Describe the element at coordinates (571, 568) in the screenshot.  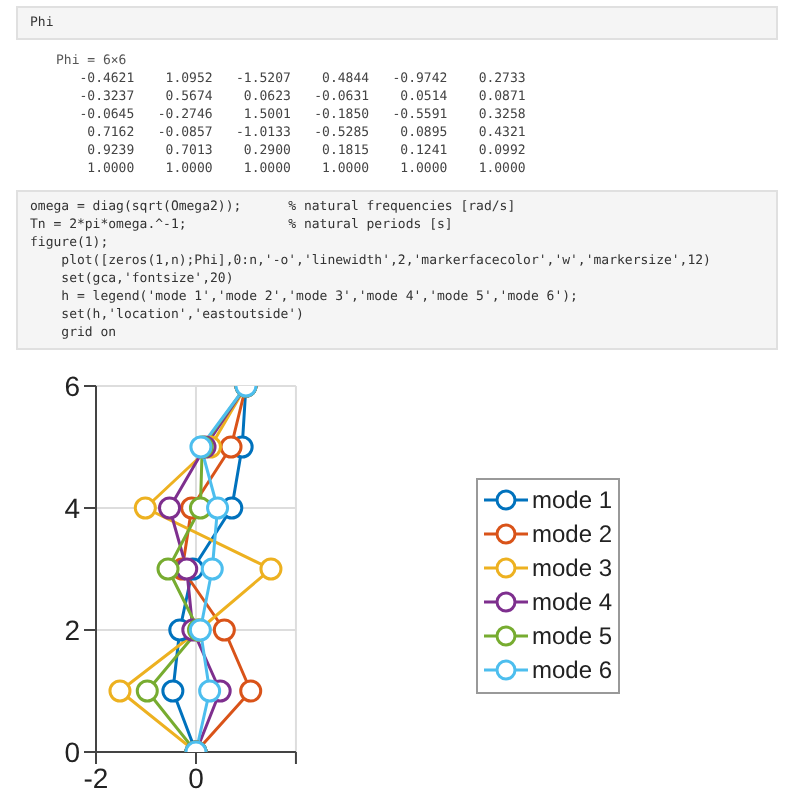
I see `legend-label: mode 3` at that location.